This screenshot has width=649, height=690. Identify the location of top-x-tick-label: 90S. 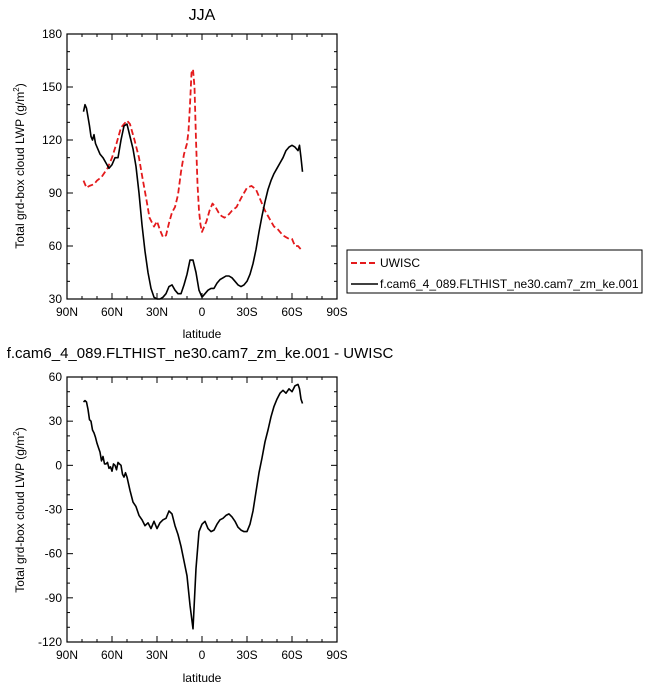
(336, 312).